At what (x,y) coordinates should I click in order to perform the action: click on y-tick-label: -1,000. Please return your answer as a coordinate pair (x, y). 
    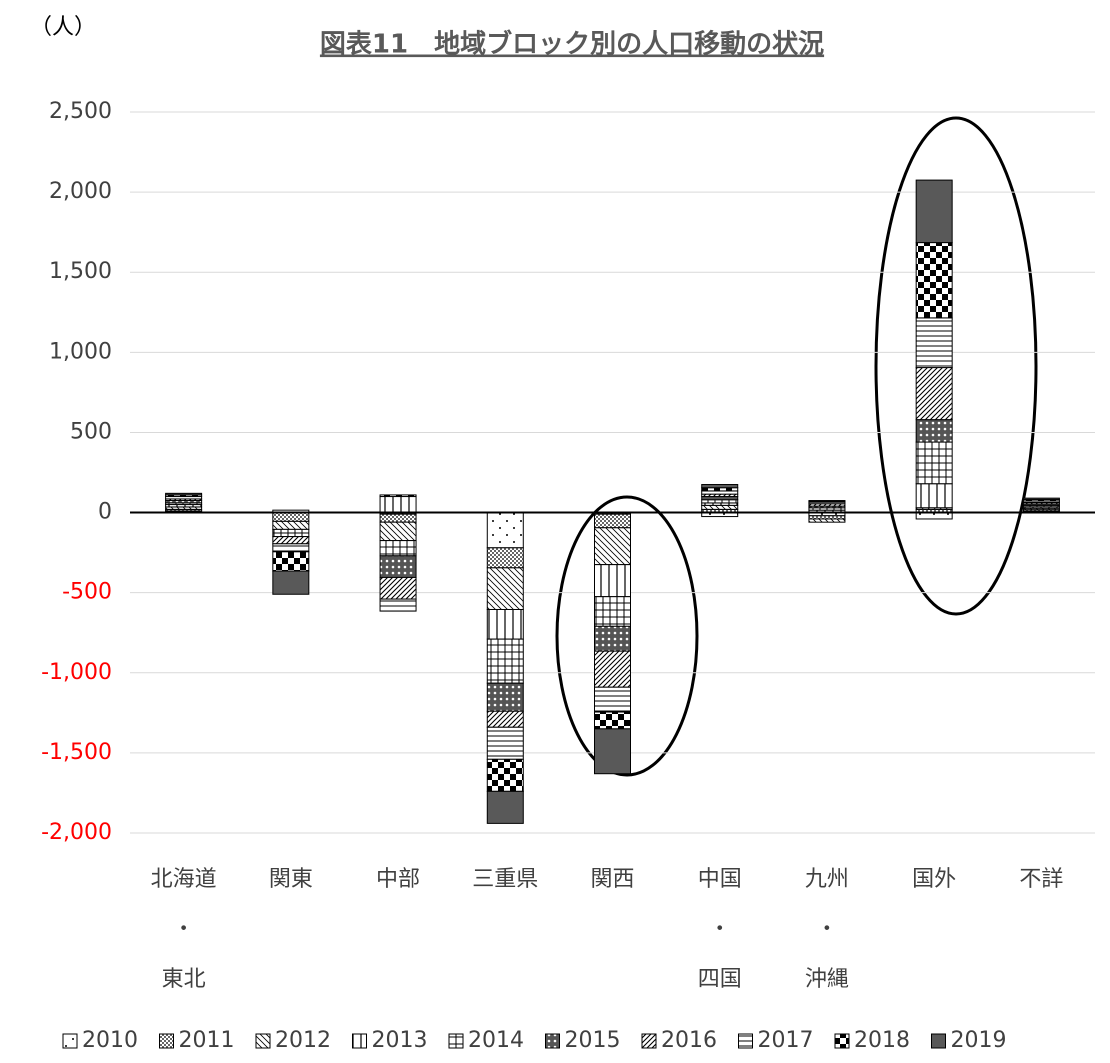
    Looking at the image, I should click on (76, 672).